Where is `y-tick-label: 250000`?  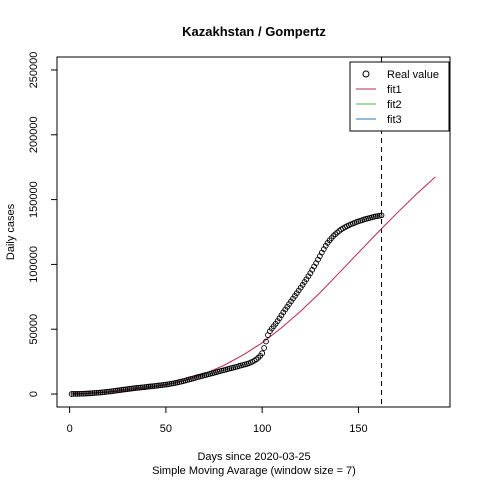
y-tick-label: 250000 is located at coordinates (34, 70).